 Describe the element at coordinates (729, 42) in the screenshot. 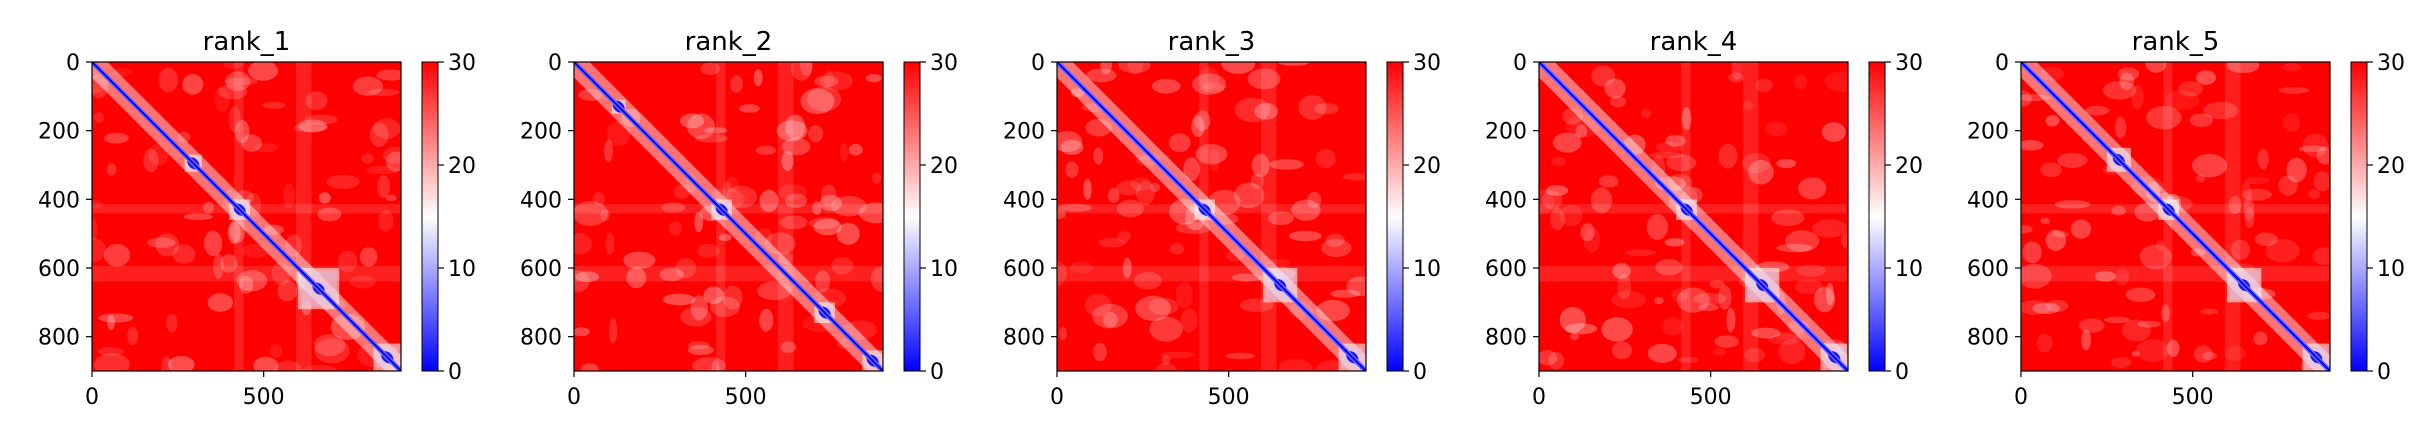

I see `panel-title: rank_2` at that location.